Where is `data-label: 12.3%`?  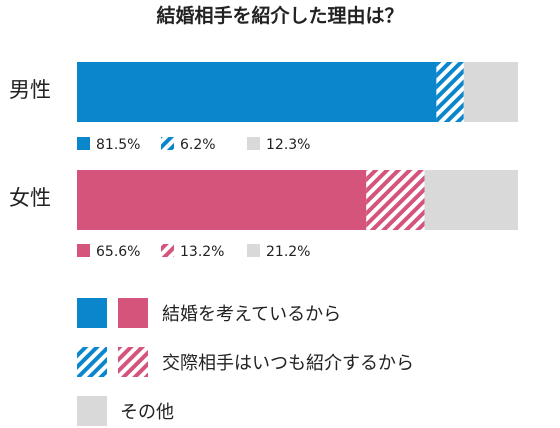
data-label: 12.3% is located at coordinates (288, 145).